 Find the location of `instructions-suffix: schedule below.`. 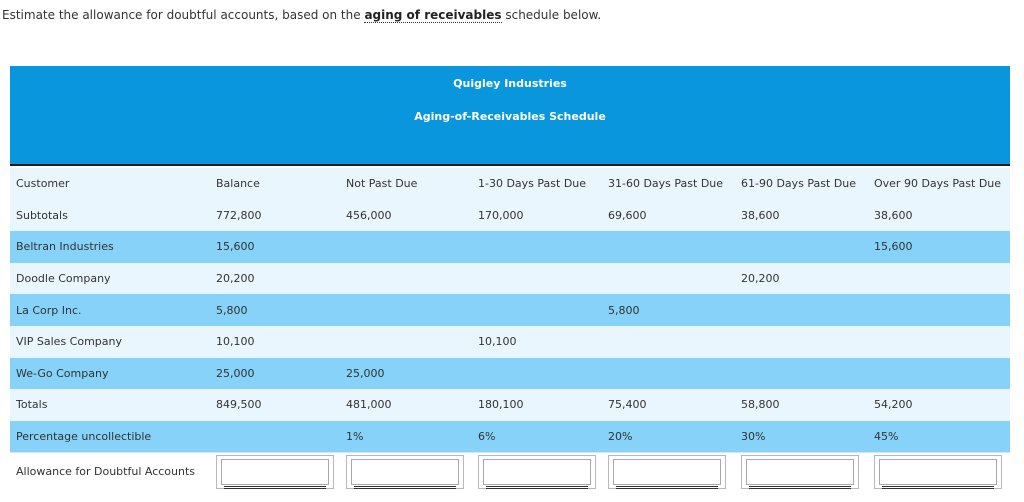

instructions-suffix: schedule below. is located at coordinates (551, 15).